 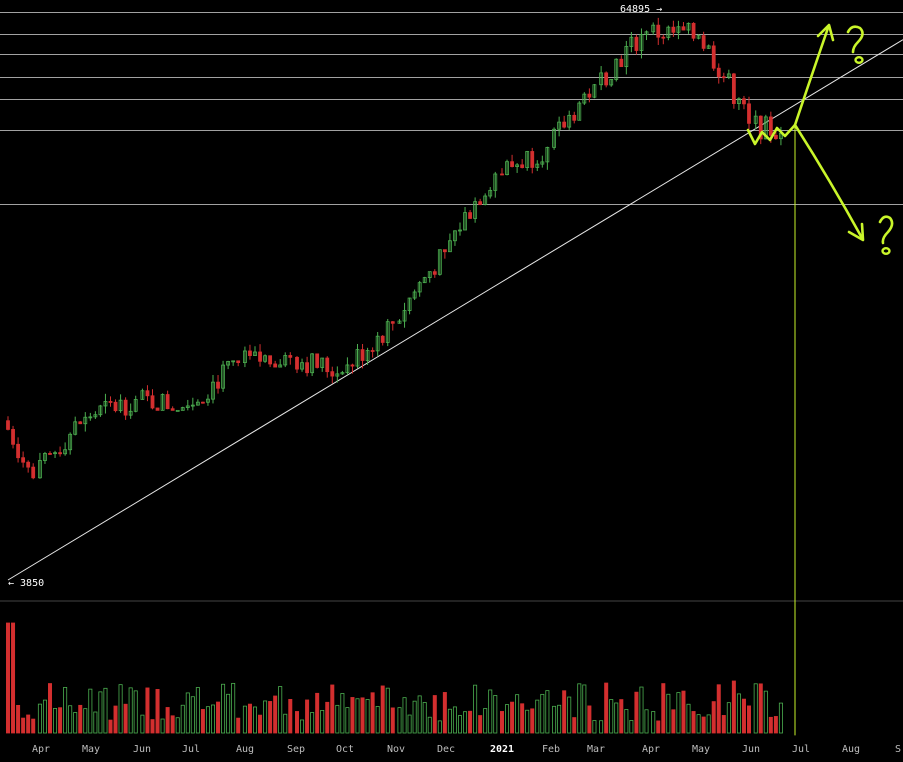 What do you see at coordinates (142, 749) in the screenshot?
I see `x-tick-label: Jun` at bounding box center [142, 749].